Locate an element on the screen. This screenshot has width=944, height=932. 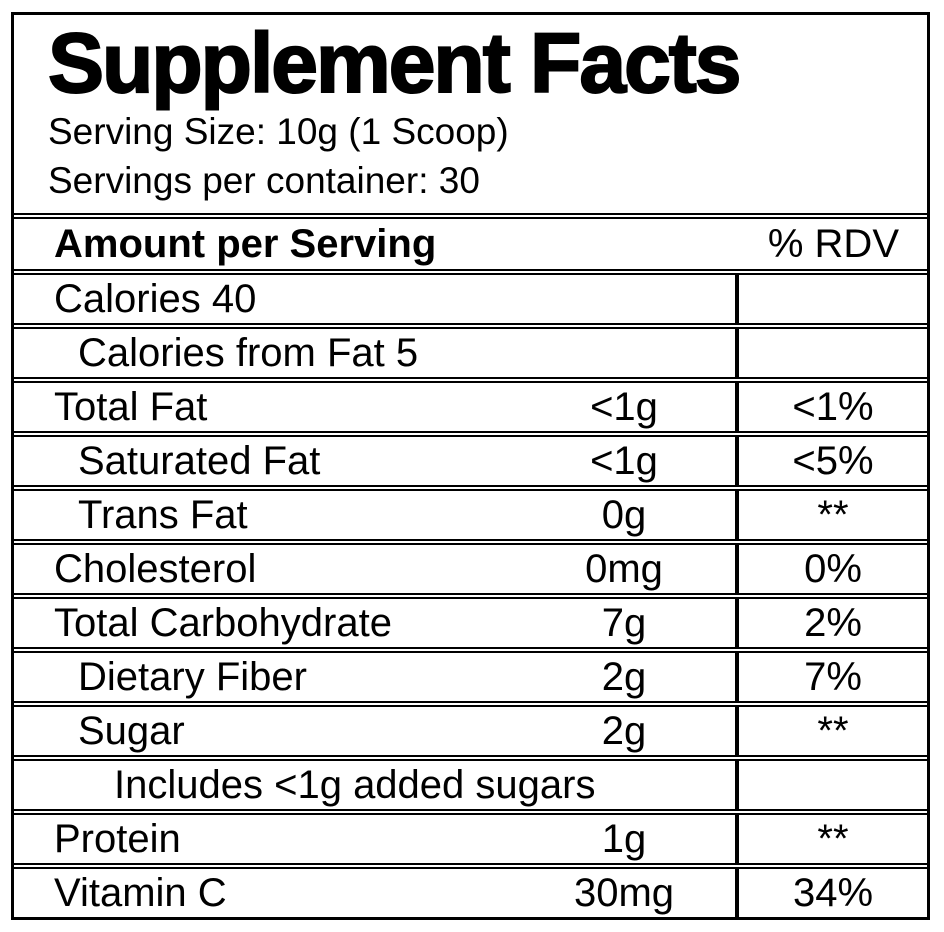
table-row: Total Fat <1g <1% is located at coordinates (470, 404).